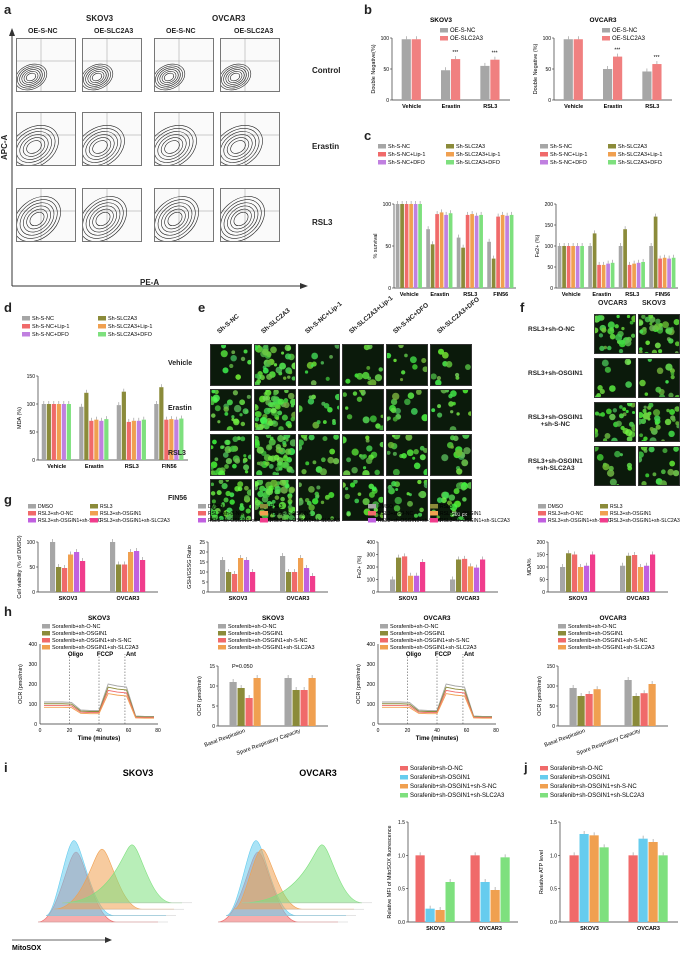  I want to click on microscopy-row-label: RSL3+sh-O-NC, so click(551, 329).